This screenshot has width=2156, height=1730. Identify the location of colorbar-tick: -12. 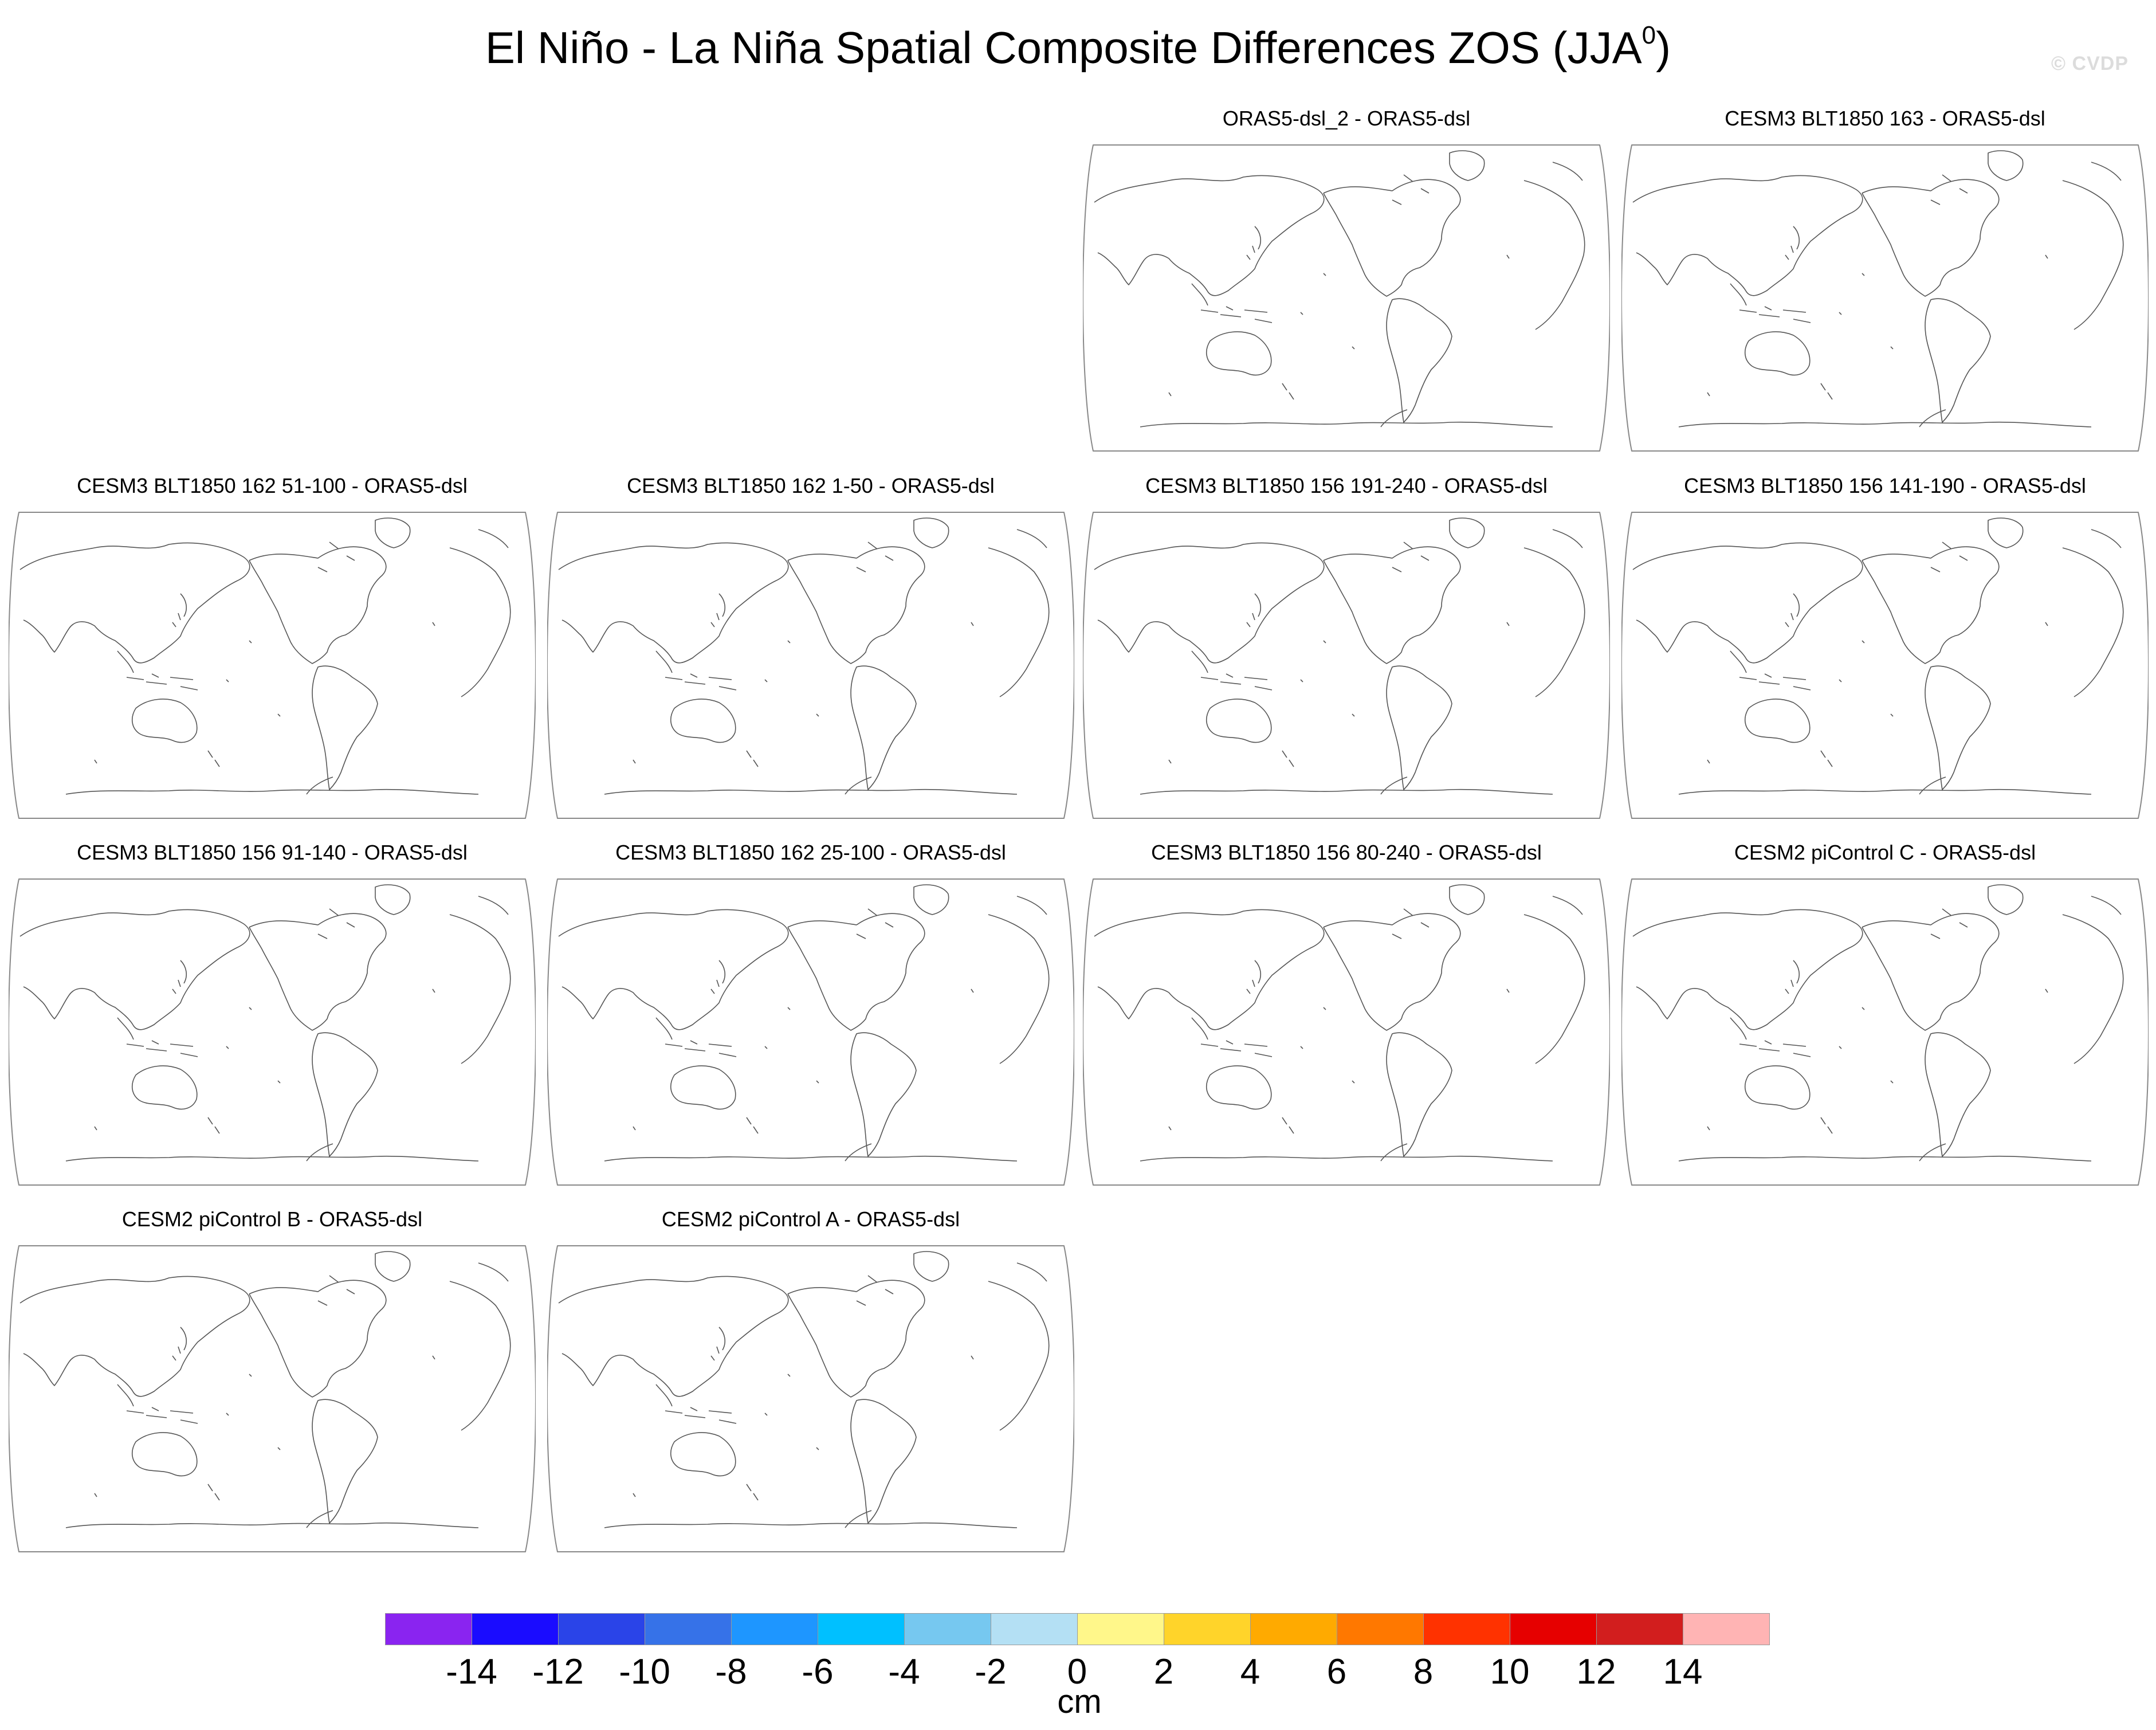
(558, 1672).